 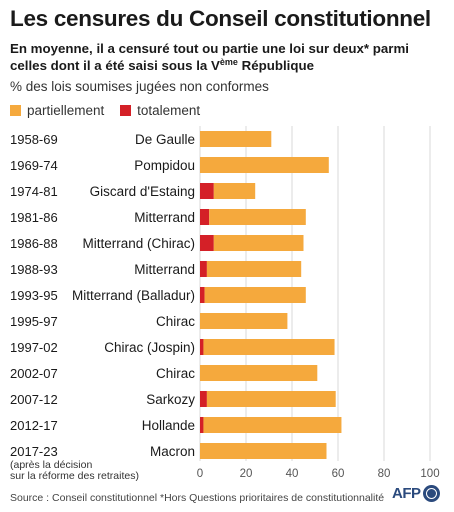 What do you see at coordinates (169, 110) in the screenshot?
I see `legend-label-total: totalement` at bounding box center [169, 110].